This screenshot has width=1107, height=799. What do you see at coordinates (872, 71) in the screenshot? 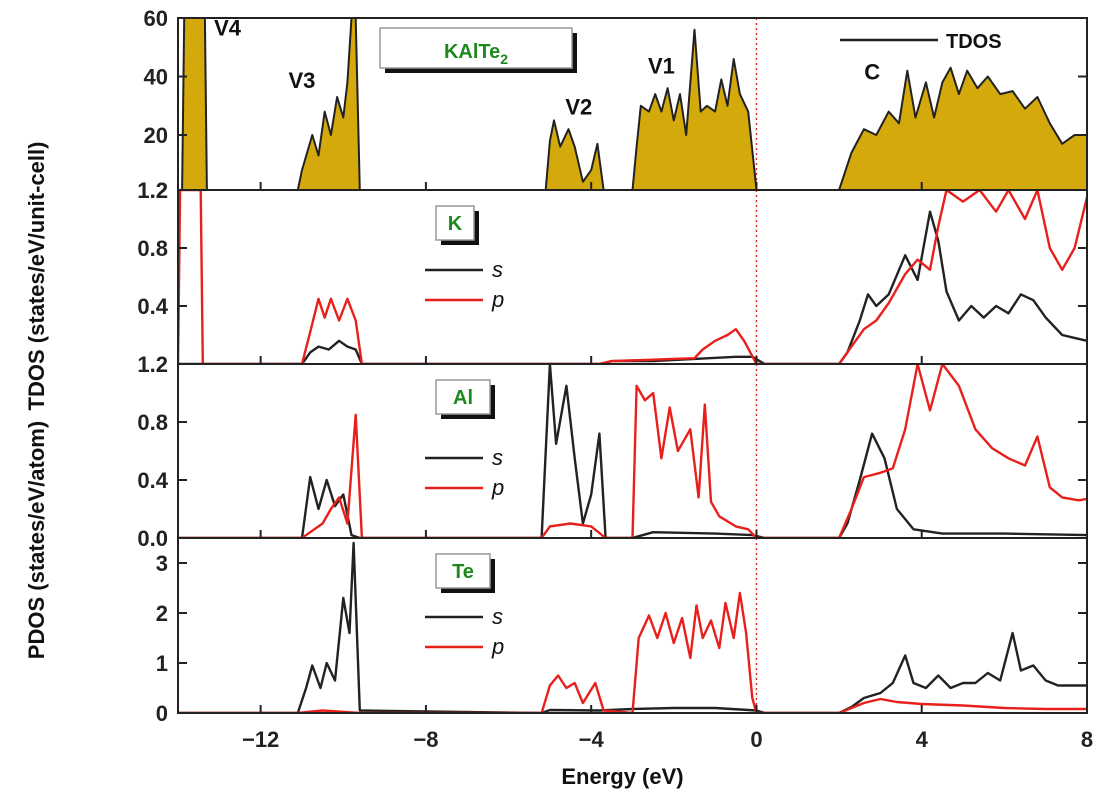
I see `peak-label-c: C` at bounding box center [872, 71].